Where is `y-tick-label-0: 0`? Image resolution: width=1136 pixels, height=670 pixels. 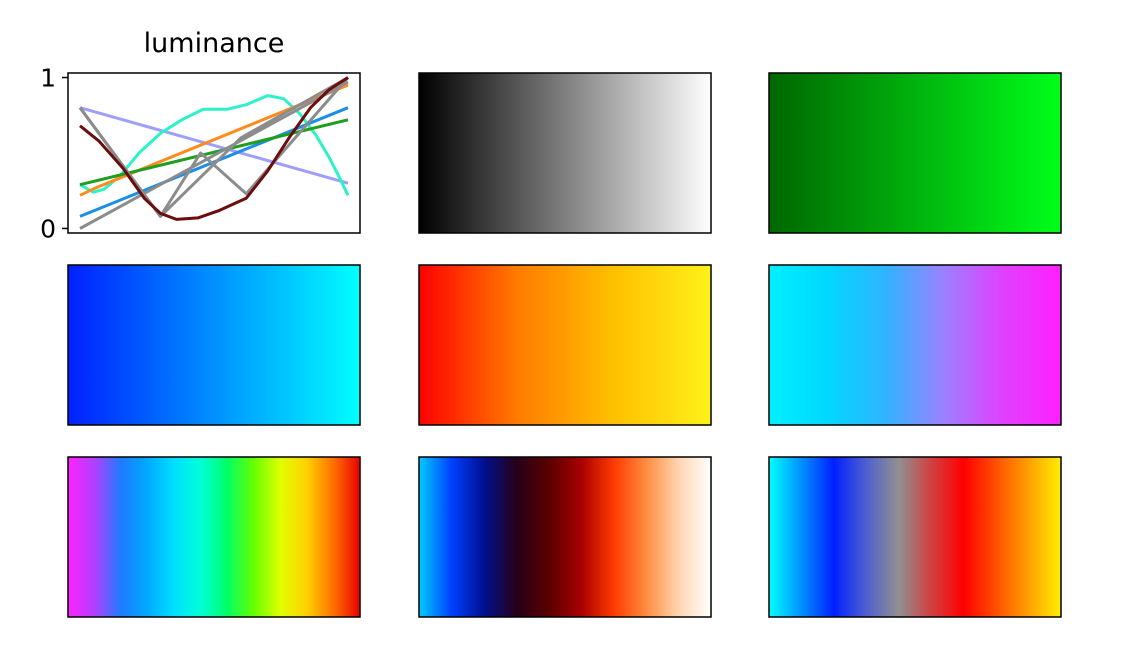 y-tick-label-0: 0 is located at coordinates (48, 228).